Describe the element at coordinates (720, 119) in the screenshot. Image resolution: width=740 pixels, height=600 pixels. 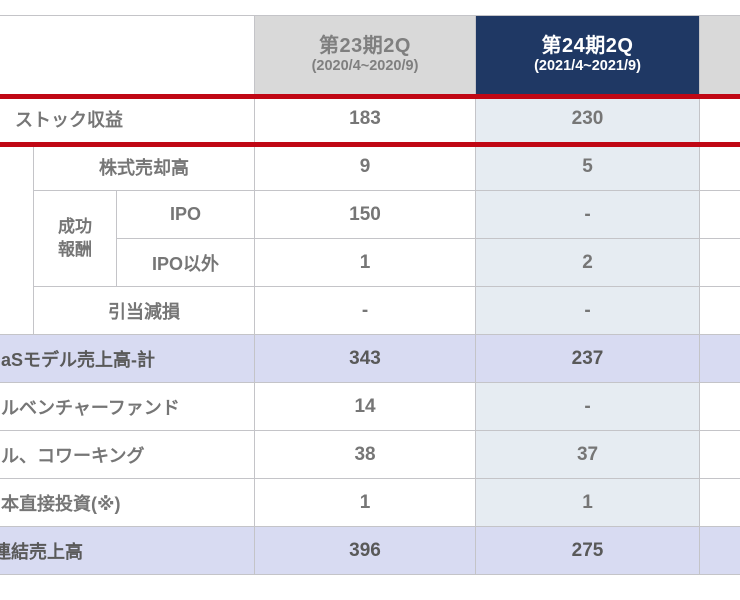
I see `stock-revenue-extra-cell` at that location.